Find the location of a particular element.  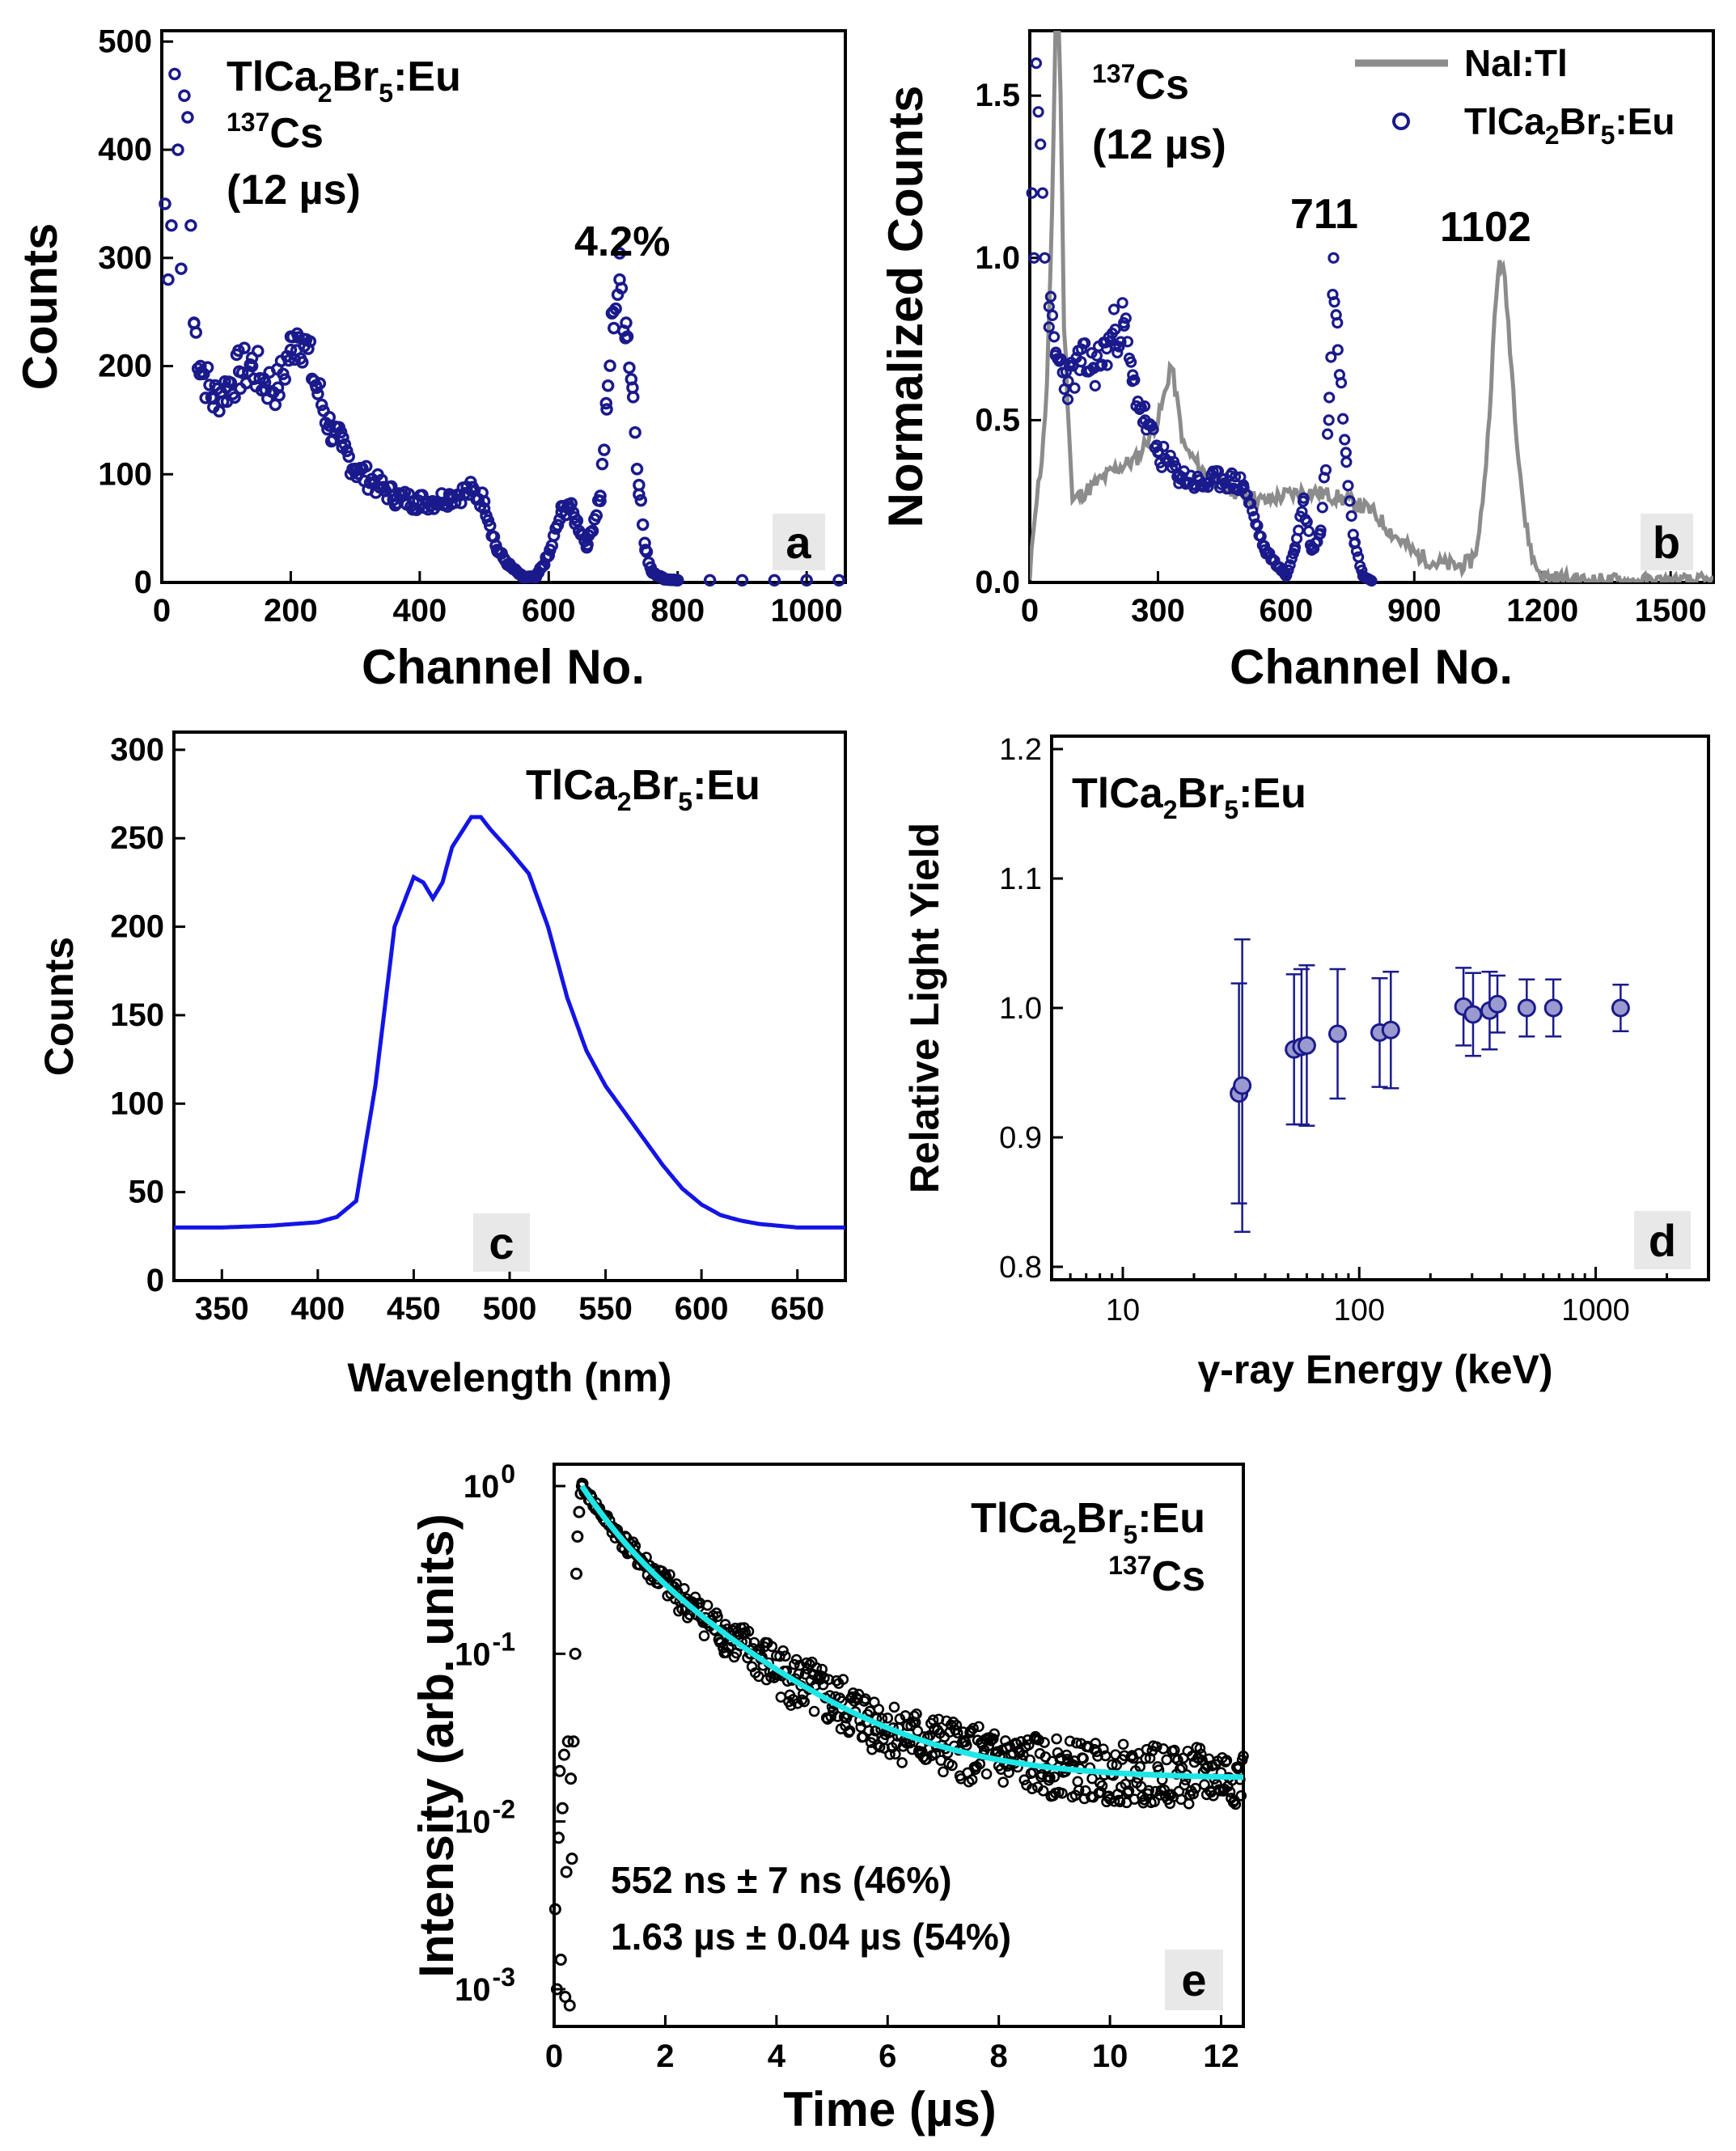

panel-b-ytick-label: 1.0 is located at coordinates (997, 258).